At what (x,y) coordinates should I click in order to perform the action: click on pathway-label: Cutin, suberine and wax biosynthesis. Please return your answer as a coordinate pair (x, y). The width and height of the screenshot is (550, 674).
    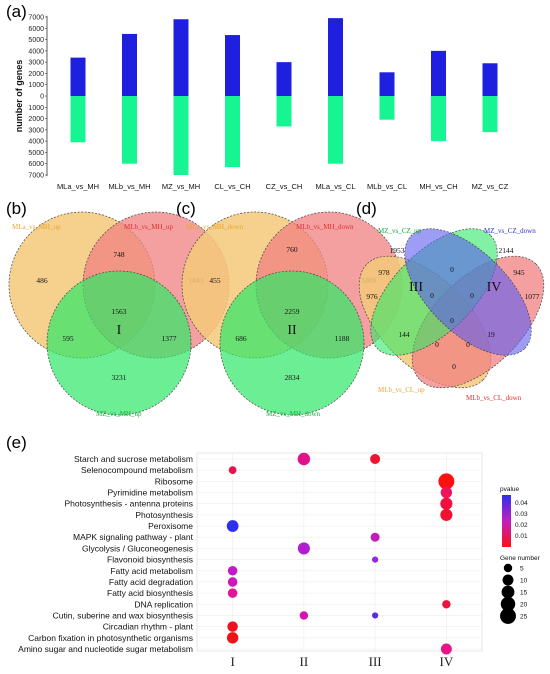
    Looking at the image, I should click on (123, 615).